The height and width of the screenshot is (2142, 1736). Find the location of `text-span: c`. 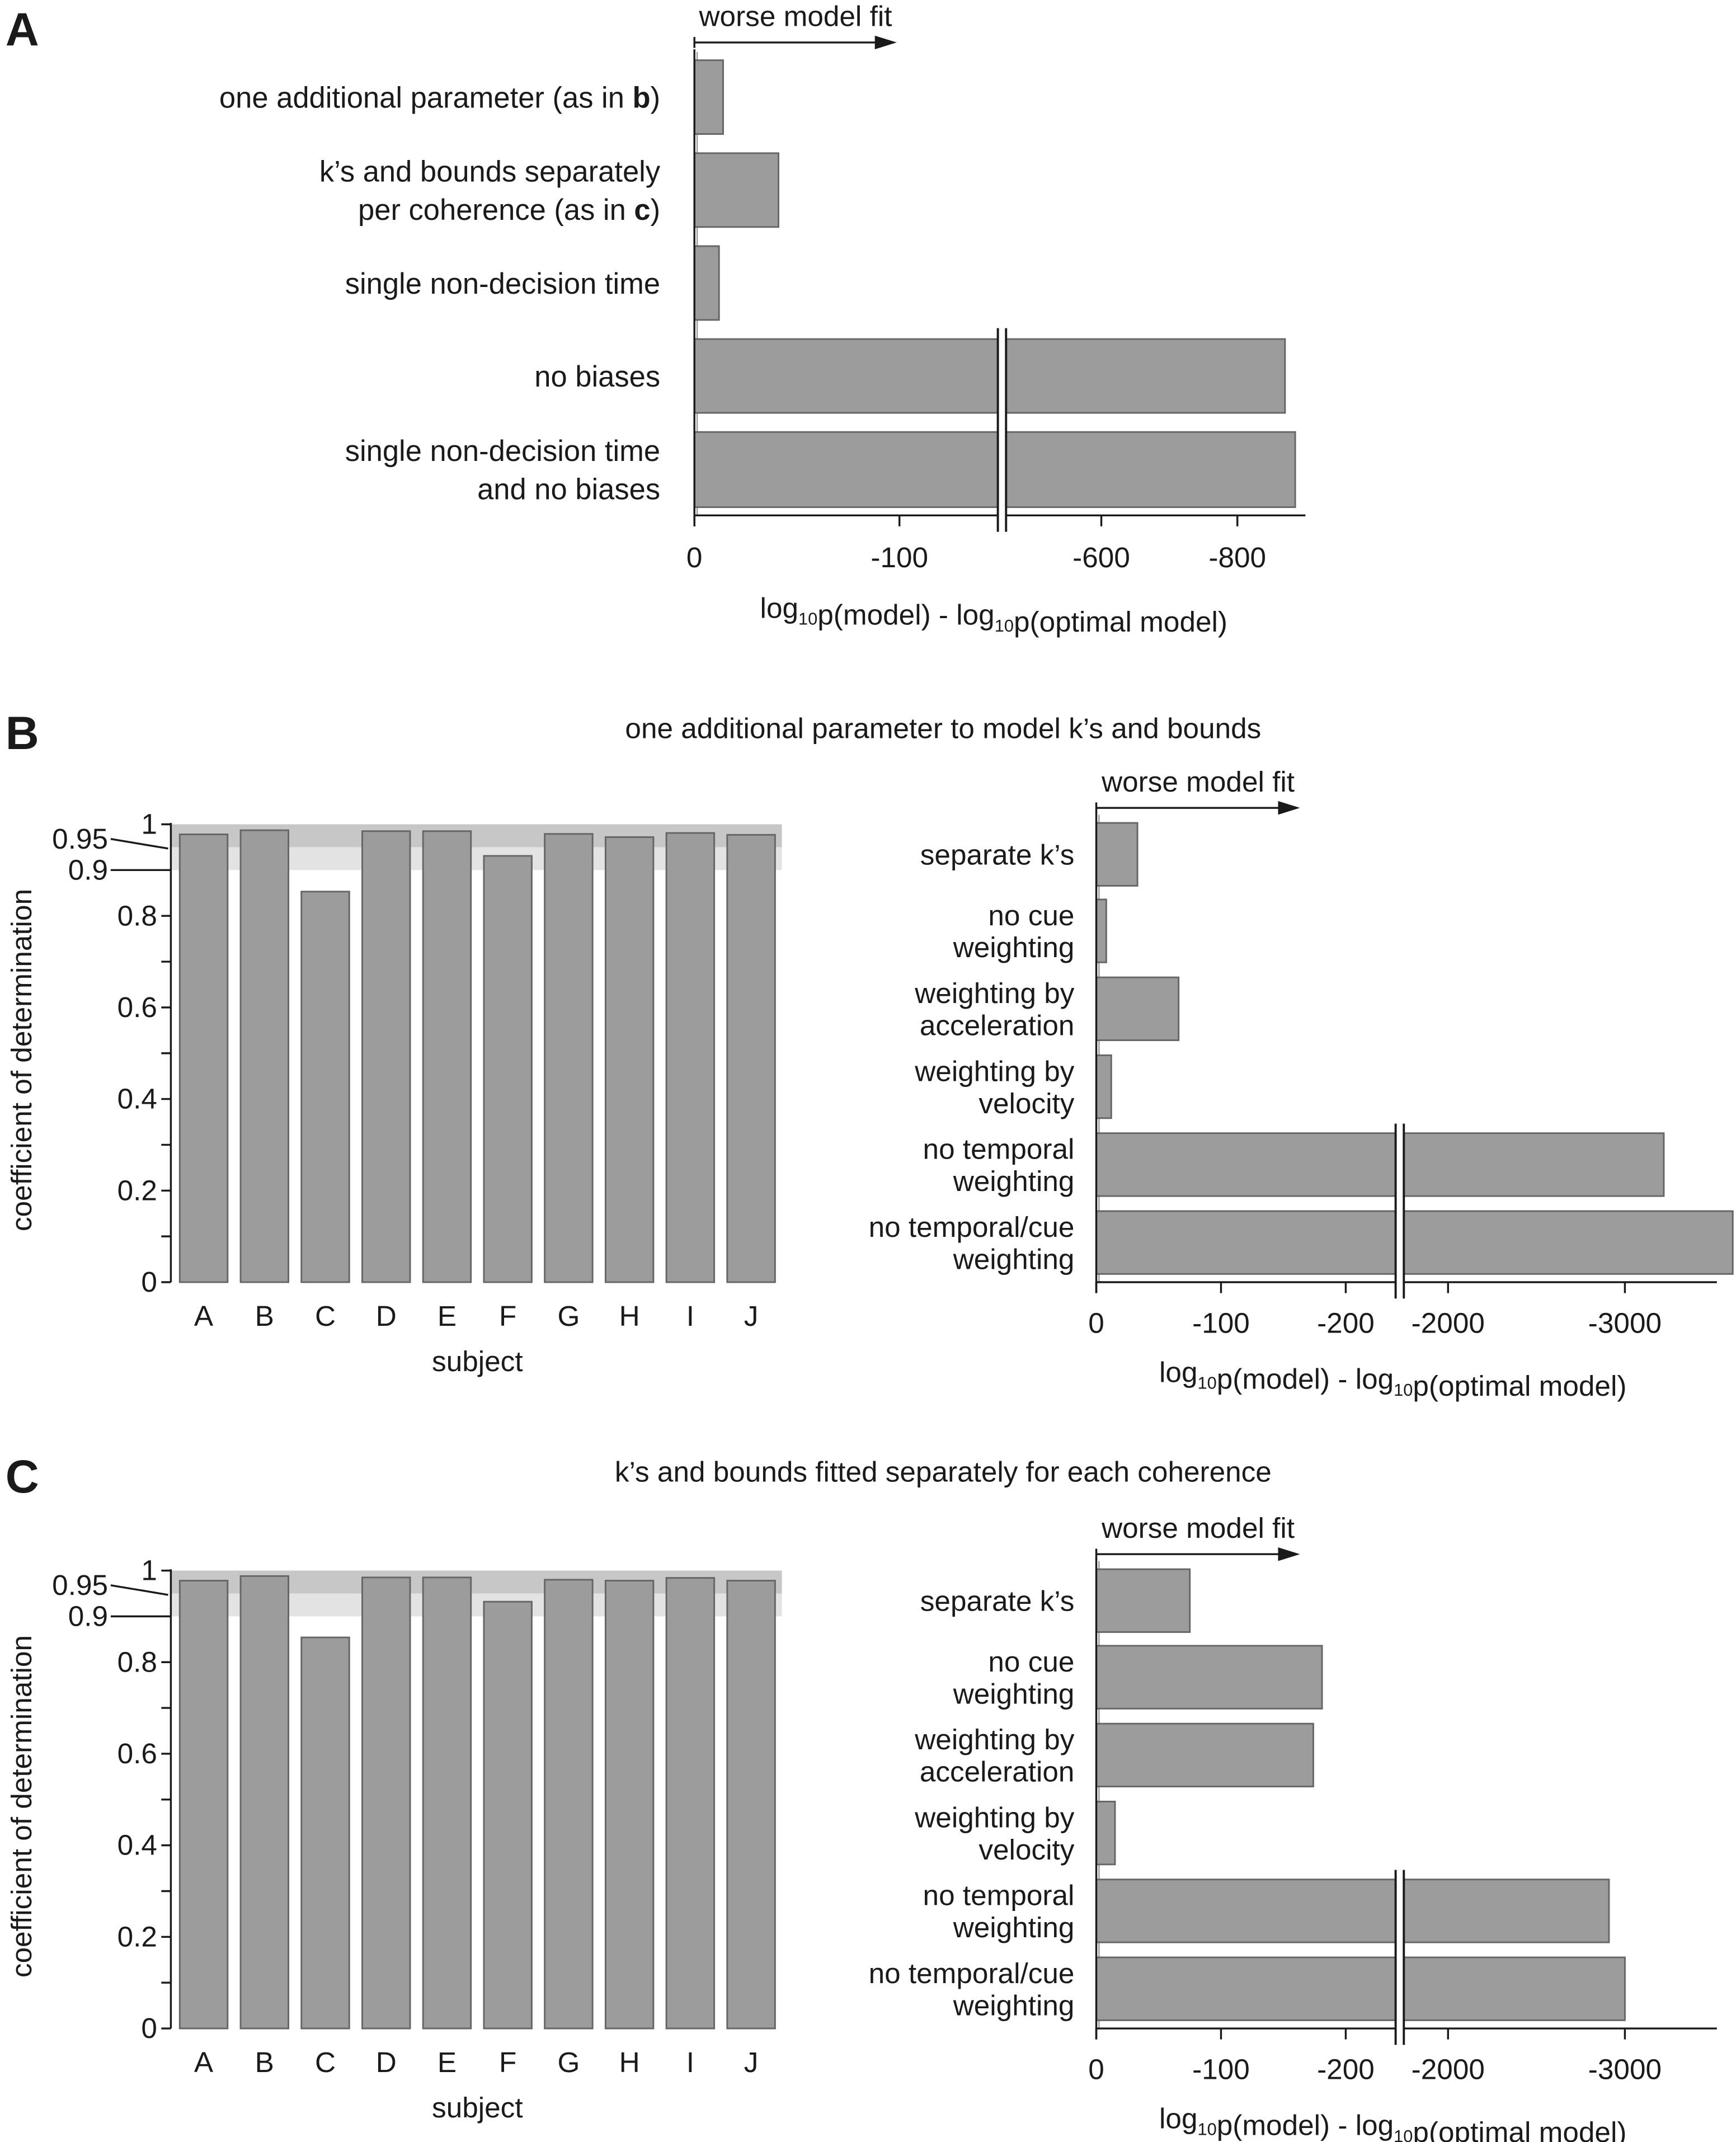

text-span: c is located at coordinates (642, 210).